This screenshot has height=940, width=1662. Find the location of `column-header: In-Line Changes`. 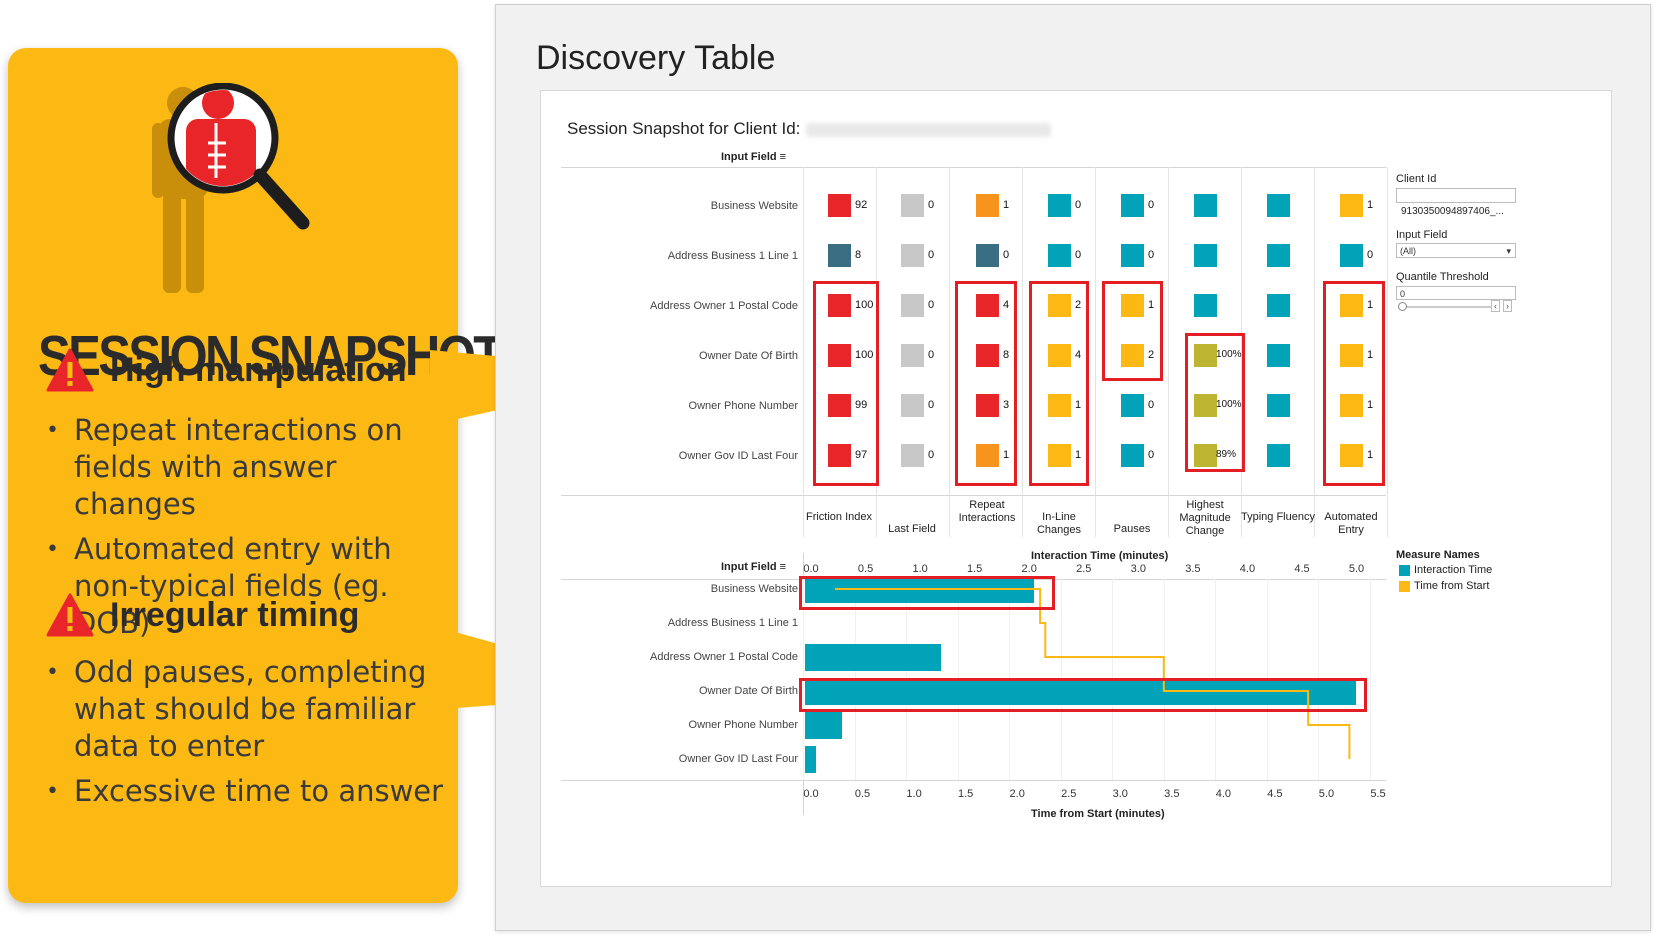

column-header: In-Line Changes is located at coordinates (1059, 523).